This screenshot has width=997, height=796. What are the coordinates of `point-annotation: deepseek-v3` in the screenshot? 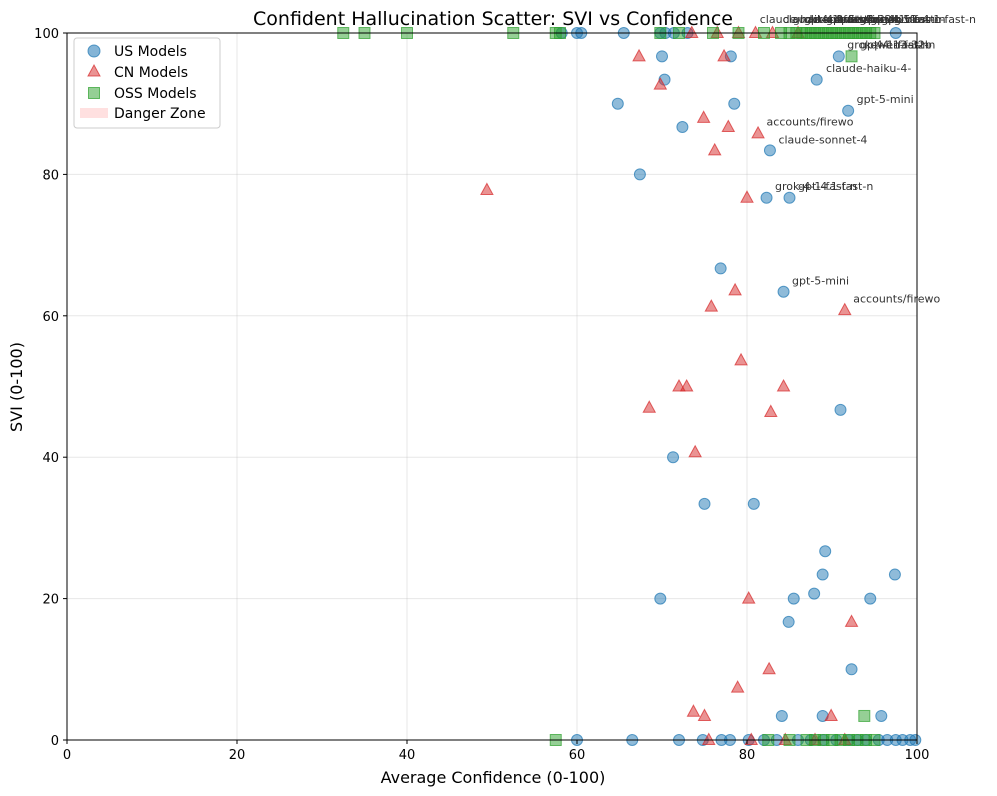 It's located at (882, 19).